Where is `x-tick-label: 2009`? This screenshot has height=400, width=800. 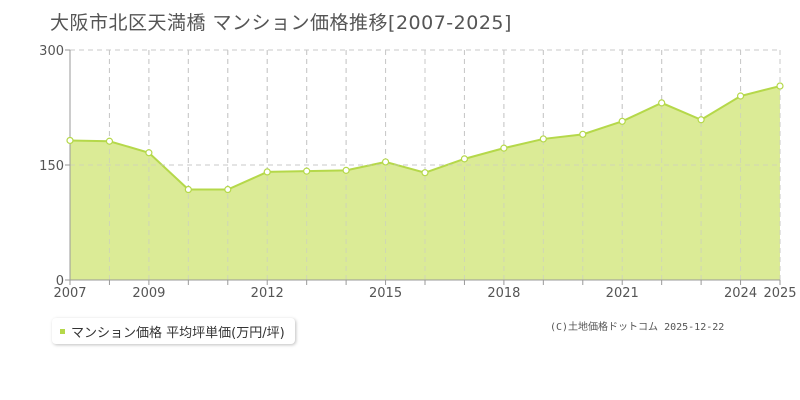 x-tick-label: 2009 is located at coordinates (148, 293).